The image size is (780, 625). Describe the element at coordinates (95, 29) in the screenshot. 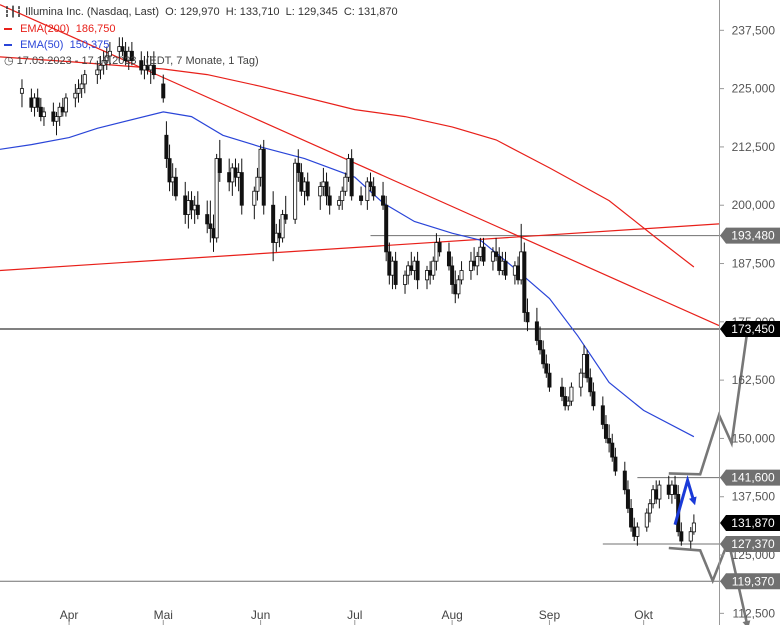

I see `ema200-value: 186,750` at that location.